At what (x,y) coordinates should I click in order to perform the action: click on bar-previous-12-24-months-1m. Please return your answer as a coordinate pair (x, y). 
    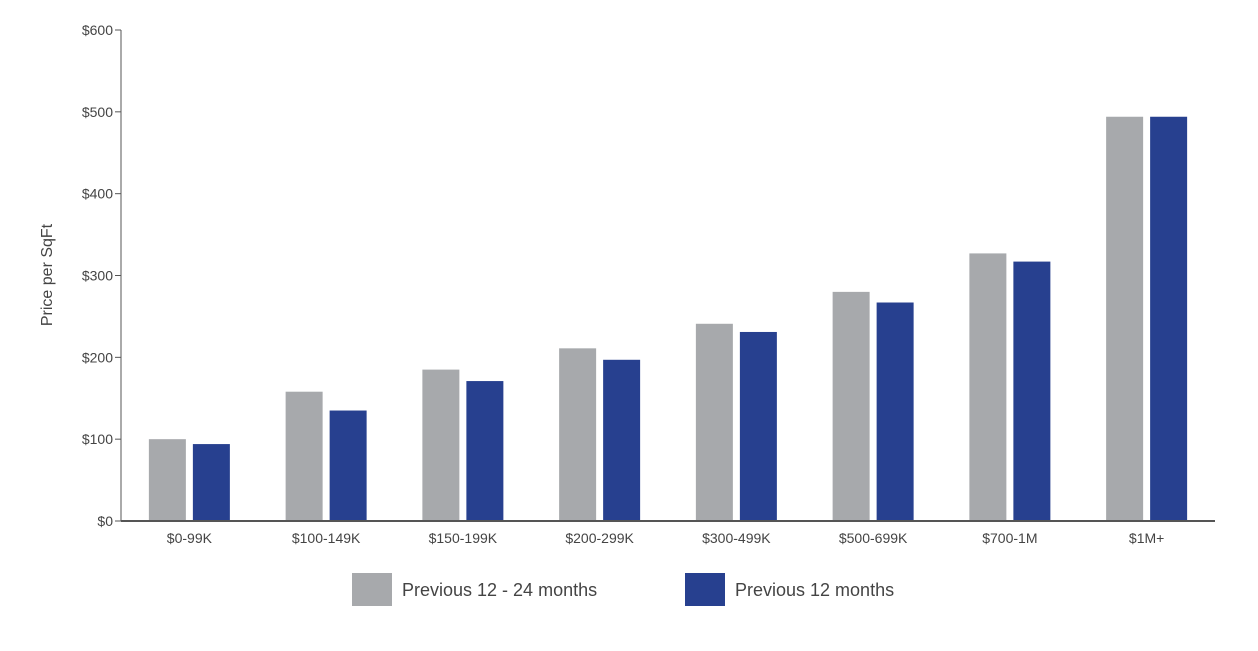
    Looking at the image, I should click on (1125, 318).